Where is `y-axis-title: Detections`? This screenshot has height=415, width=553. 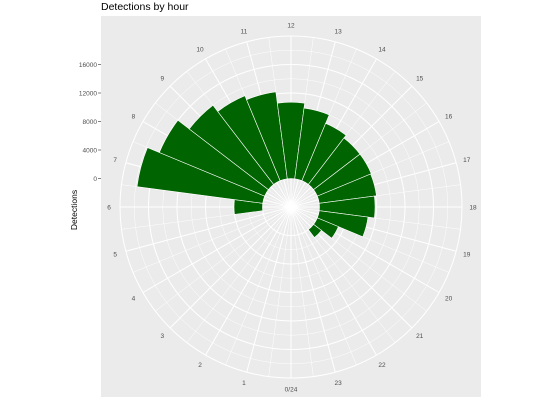
y-axis-title: Detections is located at coordinates (74, 210).